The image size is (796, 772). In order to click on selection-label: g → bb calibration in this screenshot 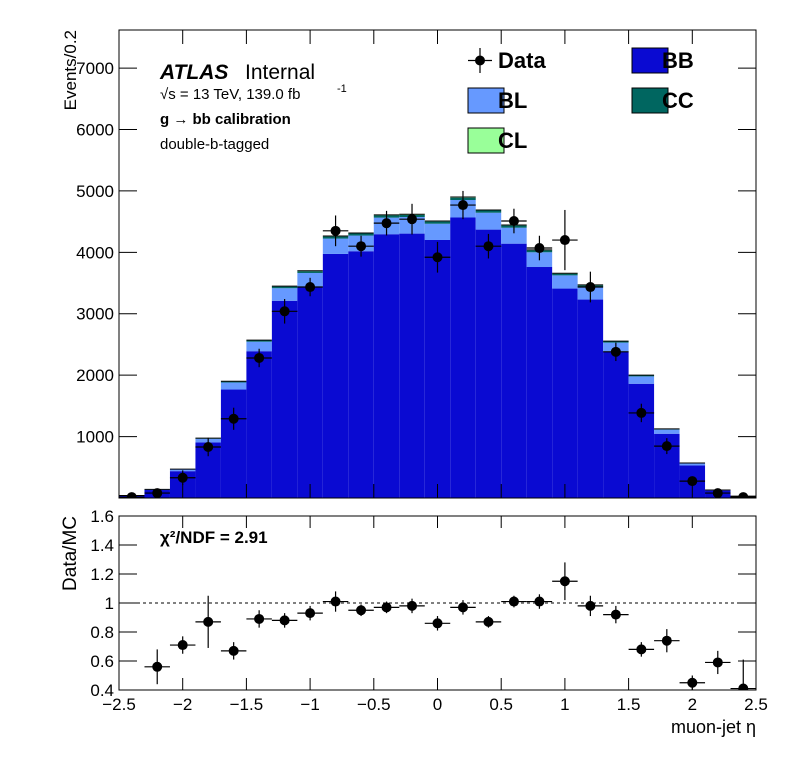, I will do `click(225, 119)`.